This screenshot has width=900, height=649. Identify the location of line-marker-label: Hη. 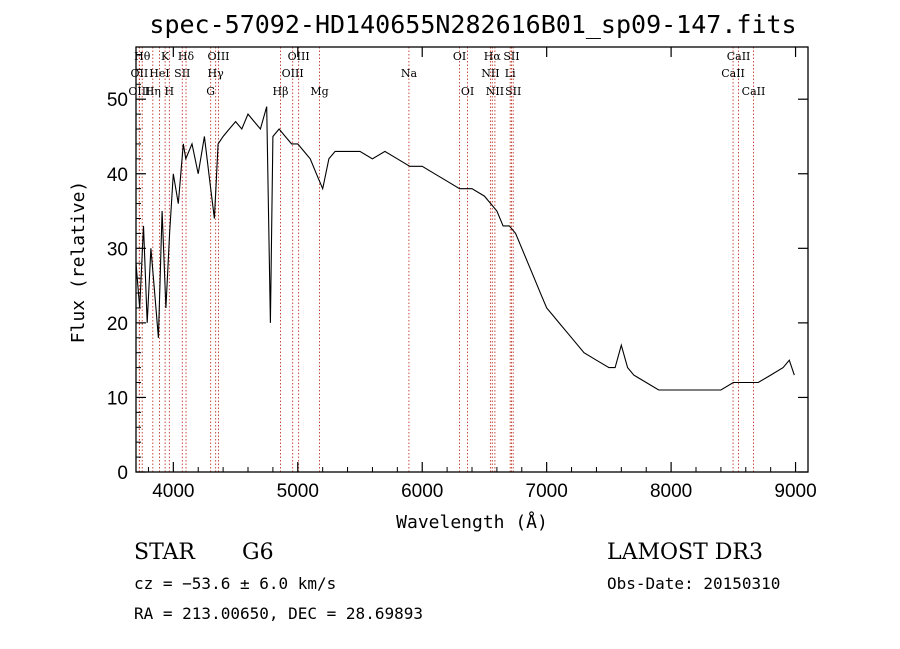
(153, 91).